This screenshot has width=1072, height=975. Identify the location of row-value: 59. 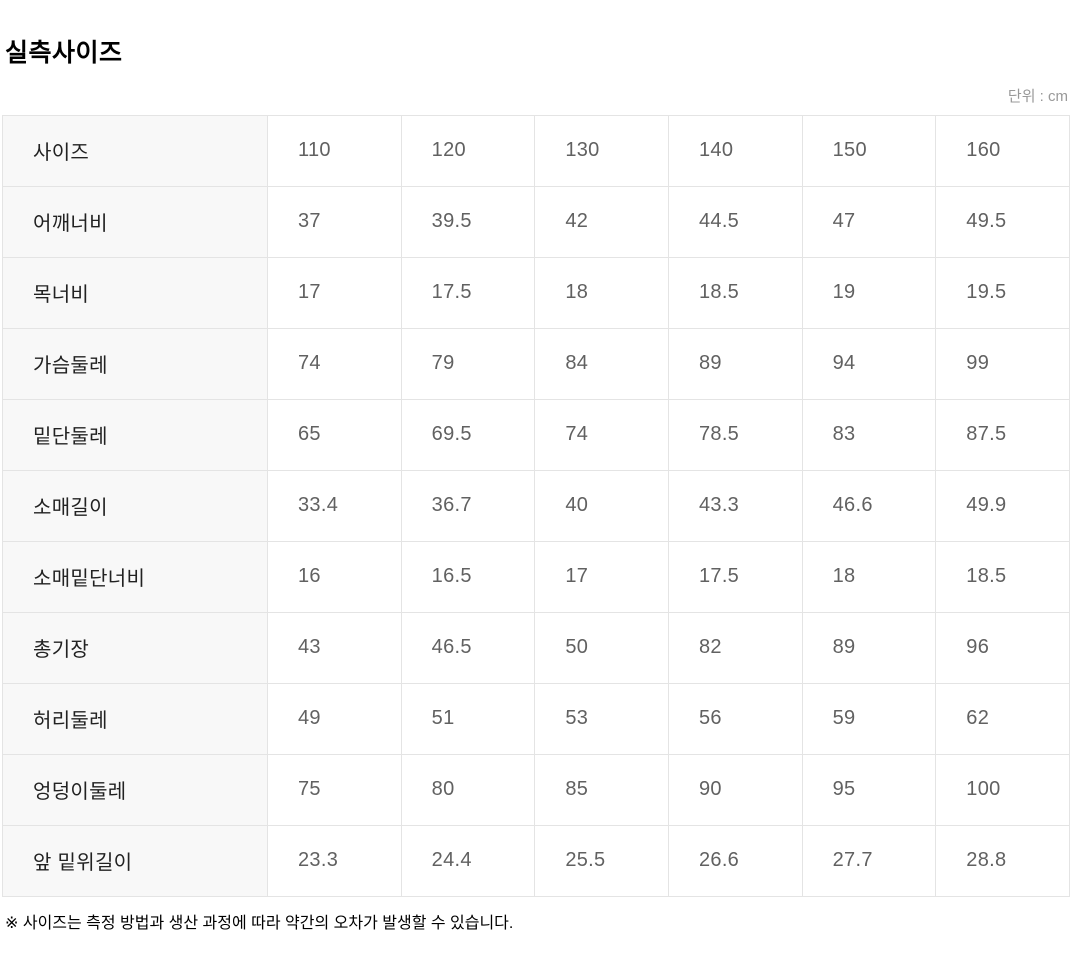
(869, 718).